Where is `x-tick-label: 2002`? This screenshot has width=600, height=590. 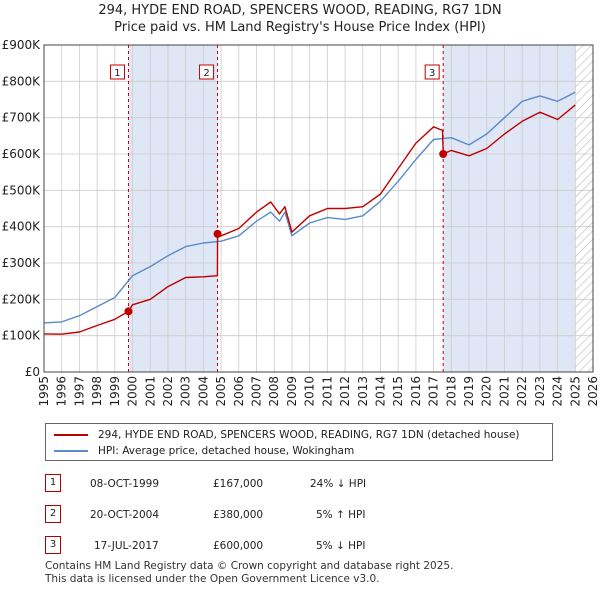 x-tick-label: 2002 is located at coordinates (168, 391).